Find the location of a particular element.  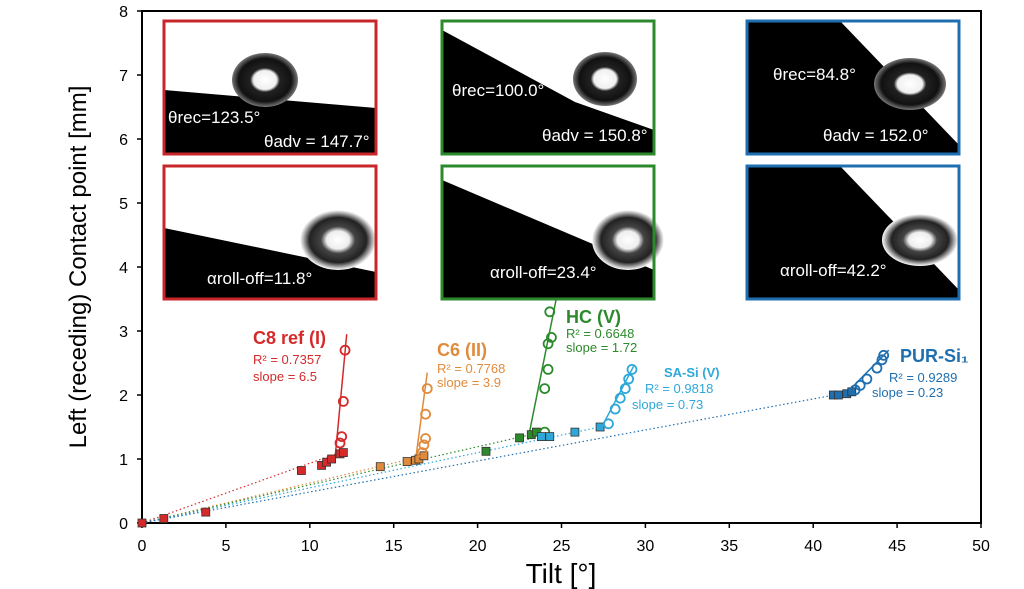

x-tick-label: 50 is located at coordinates (981, 546).